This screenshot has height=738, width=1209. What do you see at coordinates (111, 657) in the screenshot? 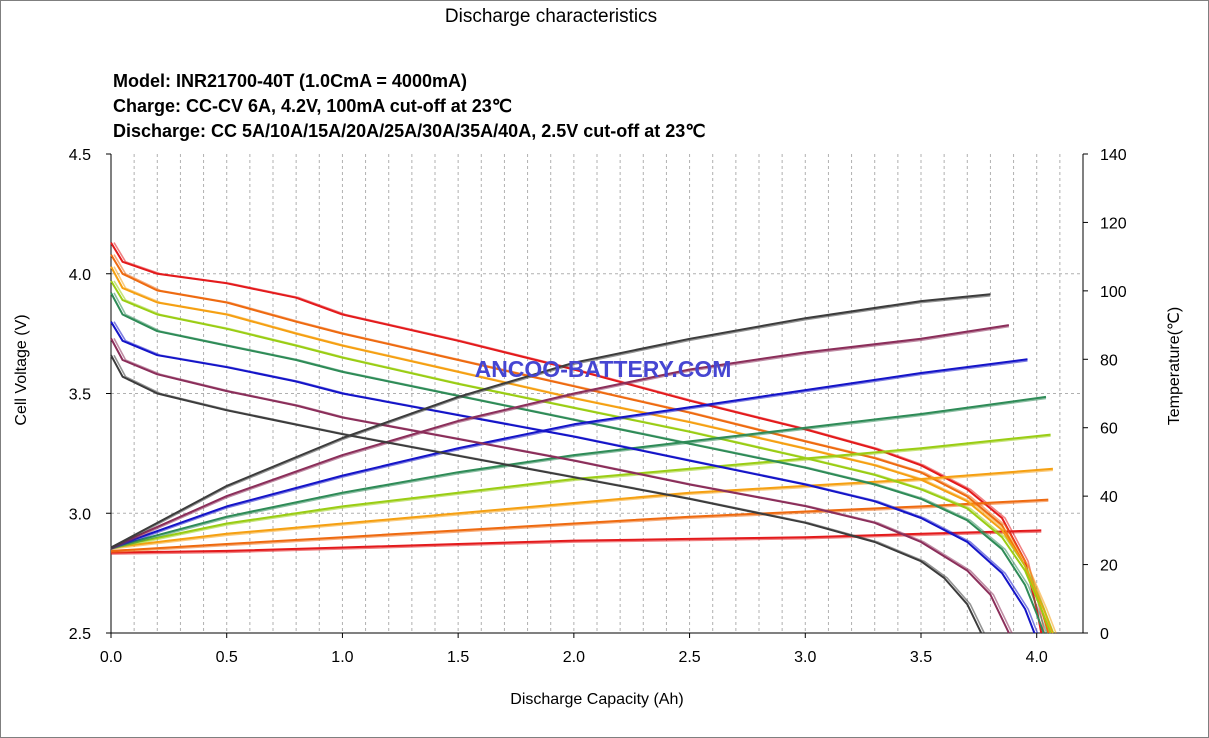
I see `x-tick-label: 0.0` at bounding box center [111, 657].